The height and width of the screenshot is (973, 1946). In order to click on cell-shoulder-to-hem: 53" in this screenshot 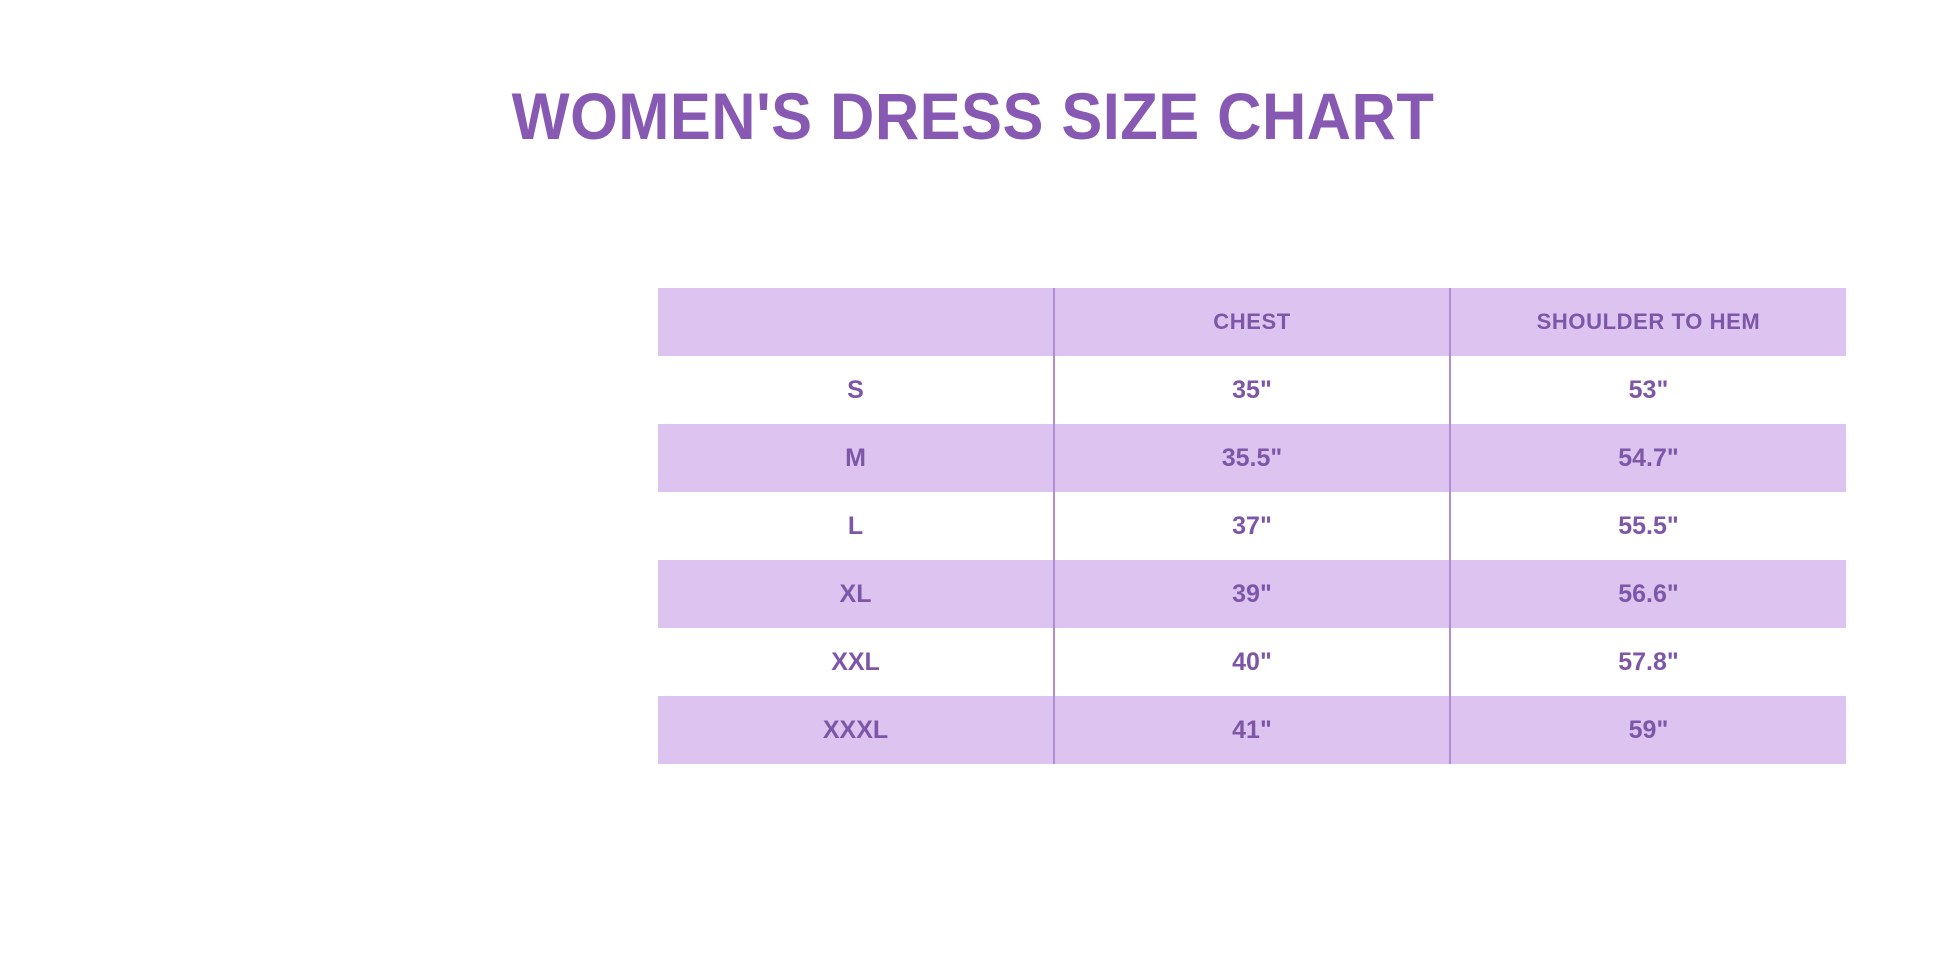, I will do `click(1647, 390)`.